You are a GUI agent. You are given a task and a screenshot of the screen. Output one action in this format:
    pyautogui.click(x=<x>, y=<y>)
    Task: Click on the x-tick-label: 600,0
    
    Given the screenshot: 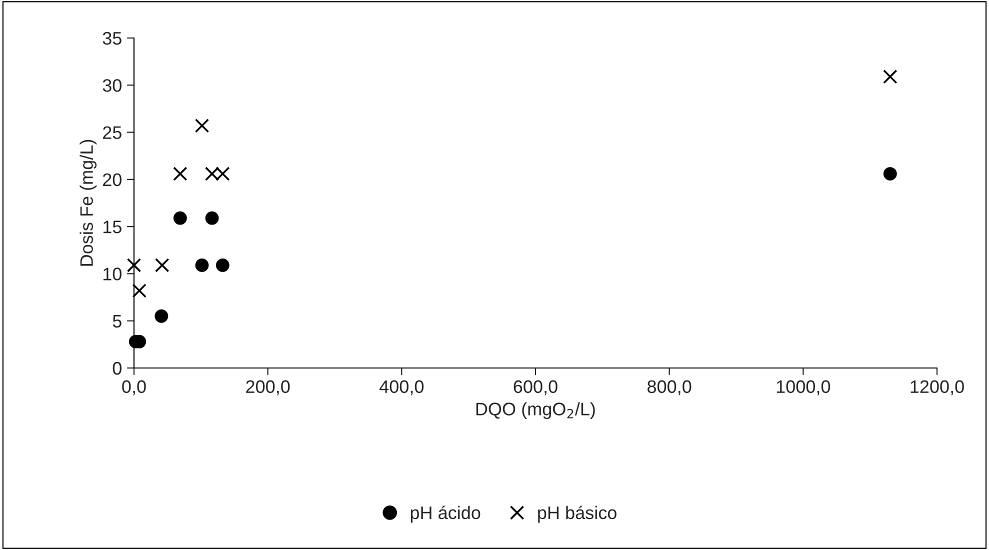 What is the action you would take?
    pyautogui.click(x=536, y=388)
    